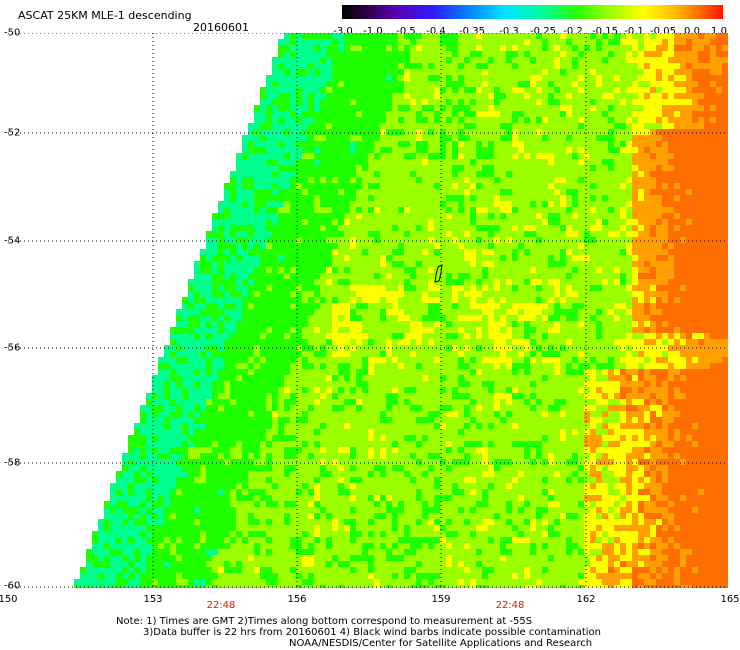 This screenshot has width=740, height=650. I want to click on colorbar-tick-label: -0.35, so click(472, 31).